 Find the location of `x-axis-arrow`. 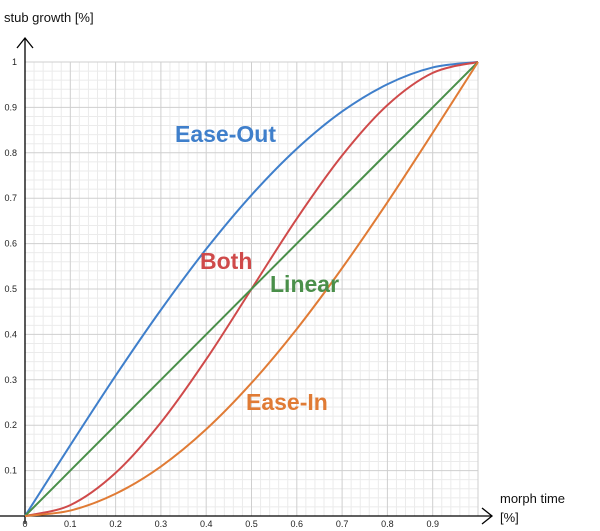

x-axis-arrow is located at coordinates (487, 516).